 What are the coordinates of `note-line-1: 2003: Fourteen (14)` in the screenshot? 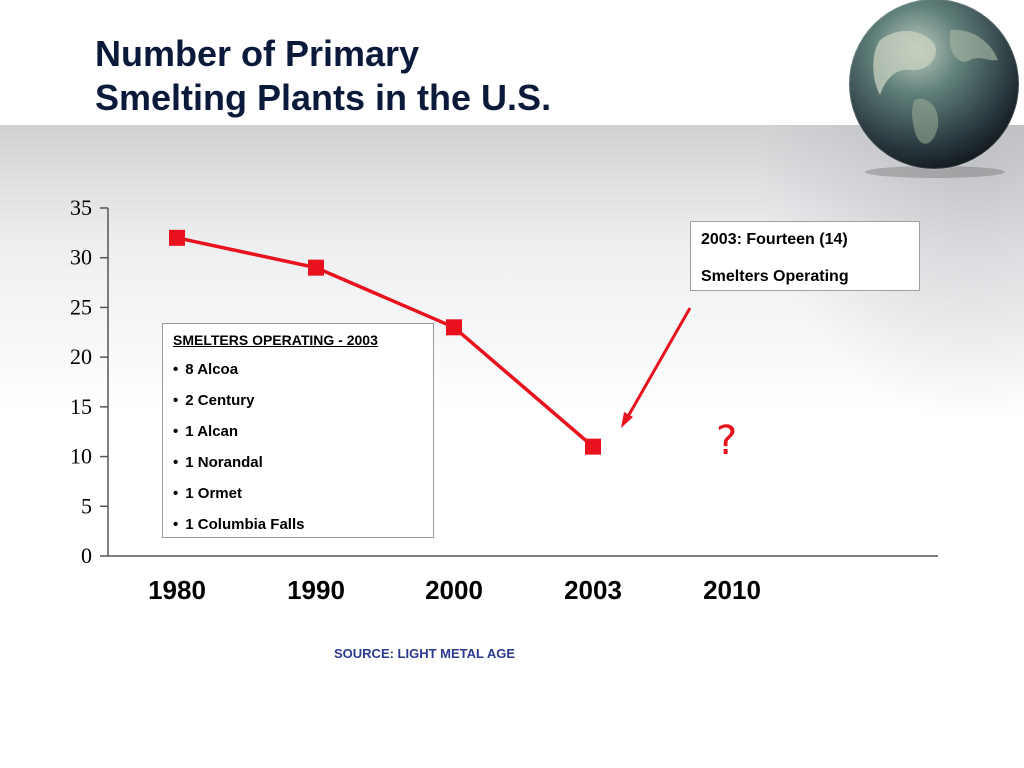 It's located at (774, 239).